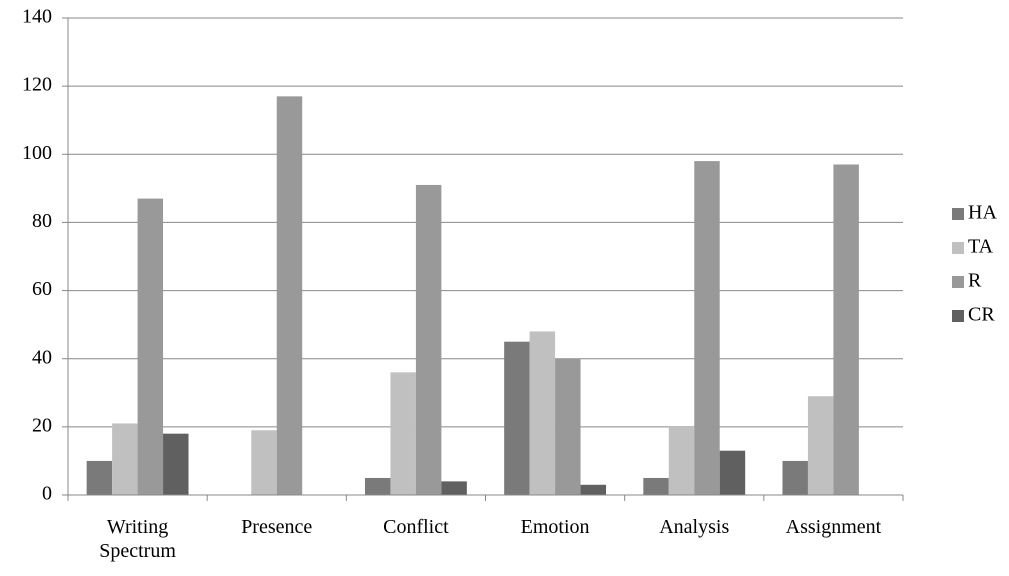 The height and width of the screenshot is (576, 1009). I want to click on y-tick-label: 20, so click(42, 425).